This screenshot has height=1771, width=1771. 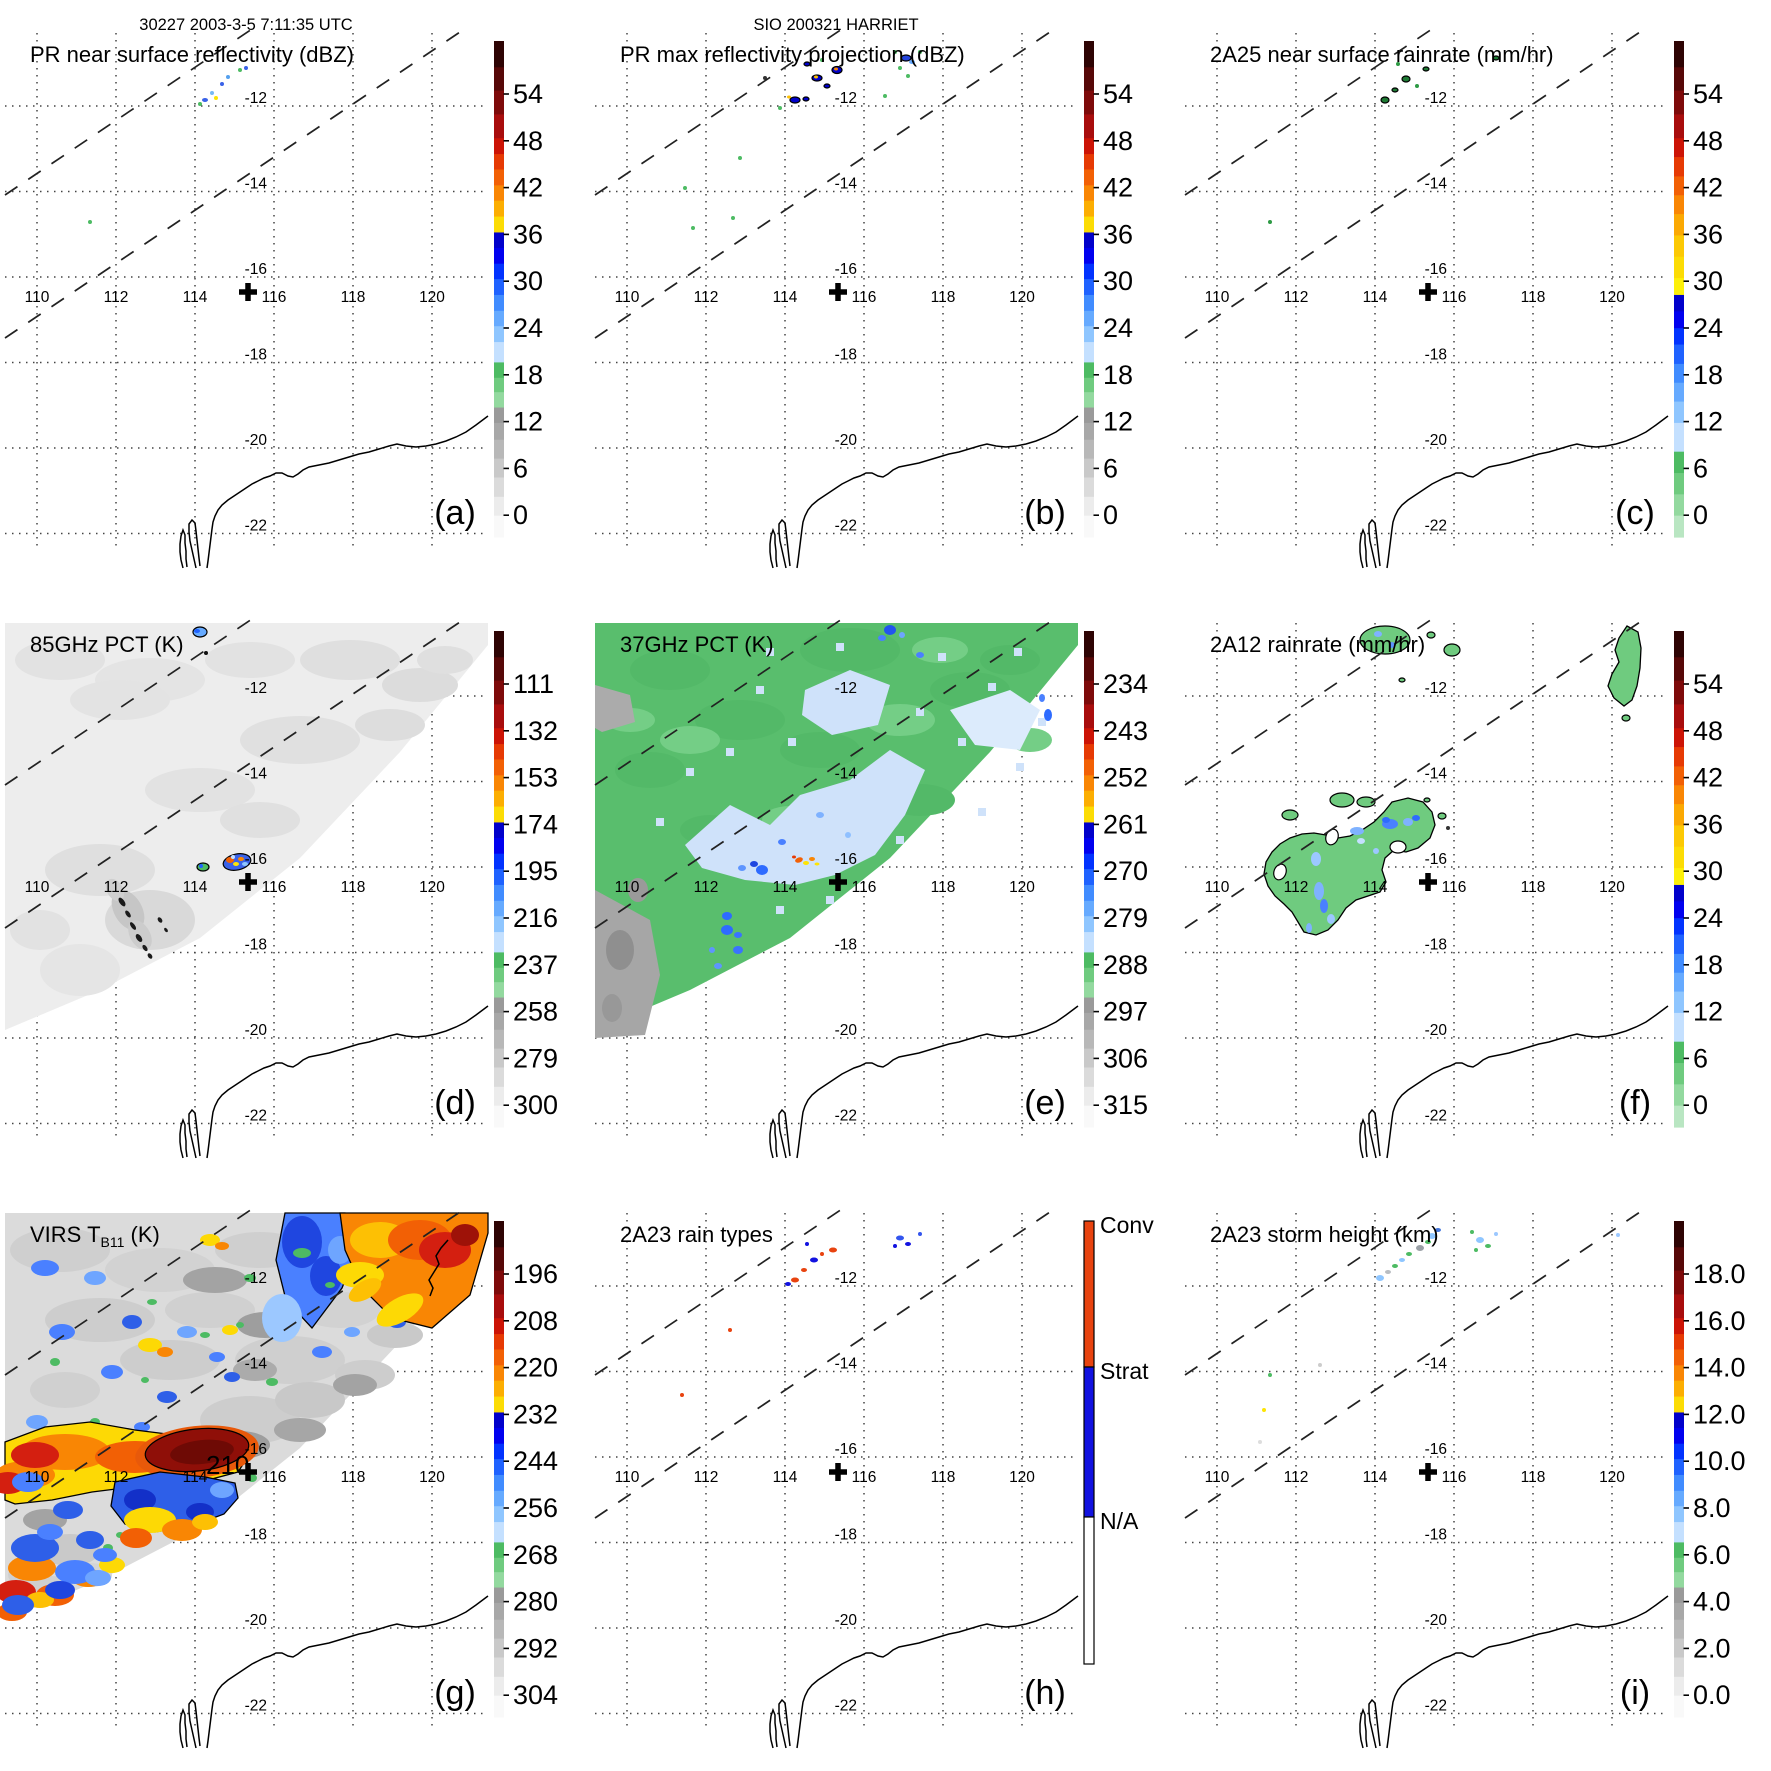 I want to click on colorbar: 234 243 252 261 270 279 288 297 306 315, so click(x=1116, y=879).